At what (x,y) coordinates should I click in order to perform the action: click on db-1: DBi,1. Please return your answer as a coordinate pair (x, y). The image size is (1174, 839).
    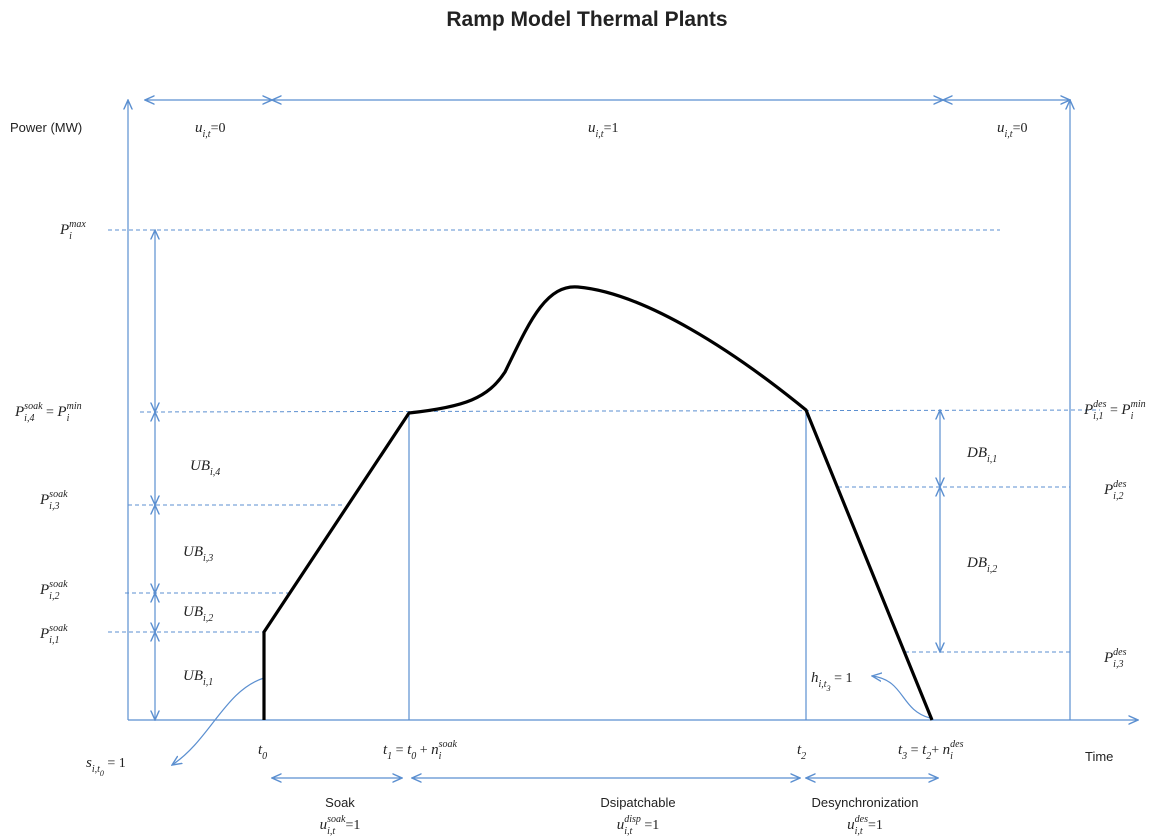
    Looking at the image, I should click on (981, 455).